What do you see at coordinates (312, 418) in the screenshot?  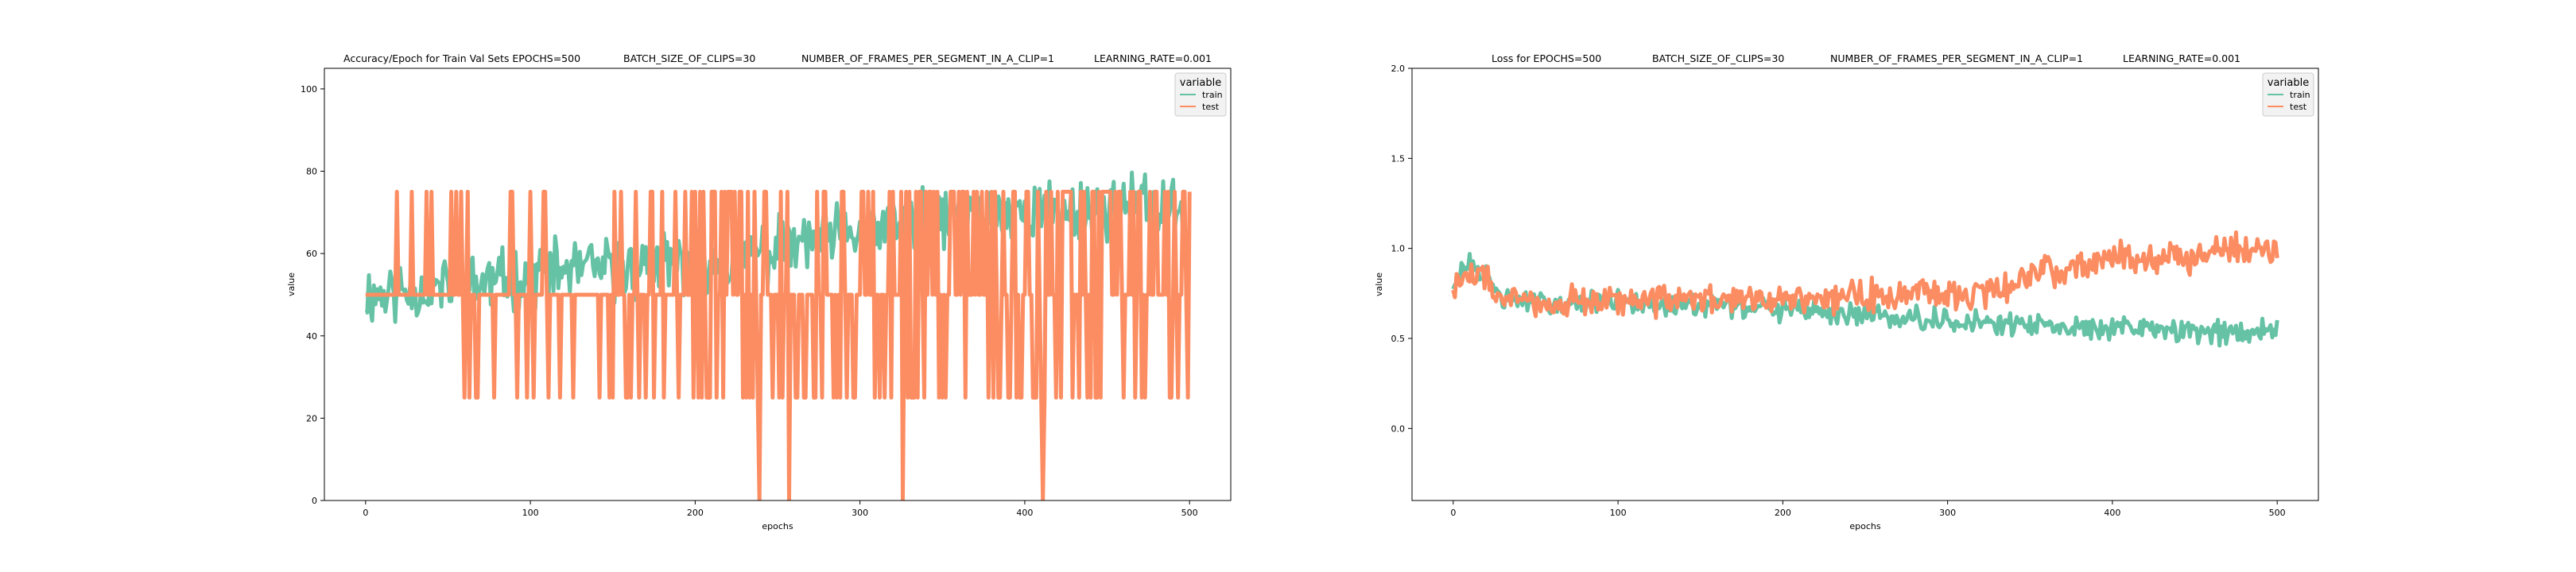 I see `y-tick-label: 20` at bounding box center [312, 418].